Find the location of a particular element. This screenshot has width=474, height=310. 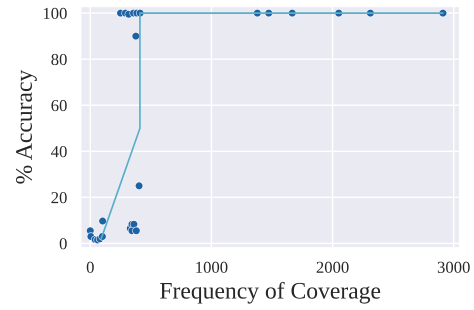

y-tick-label: 80 is located at coordinates (59, 60).